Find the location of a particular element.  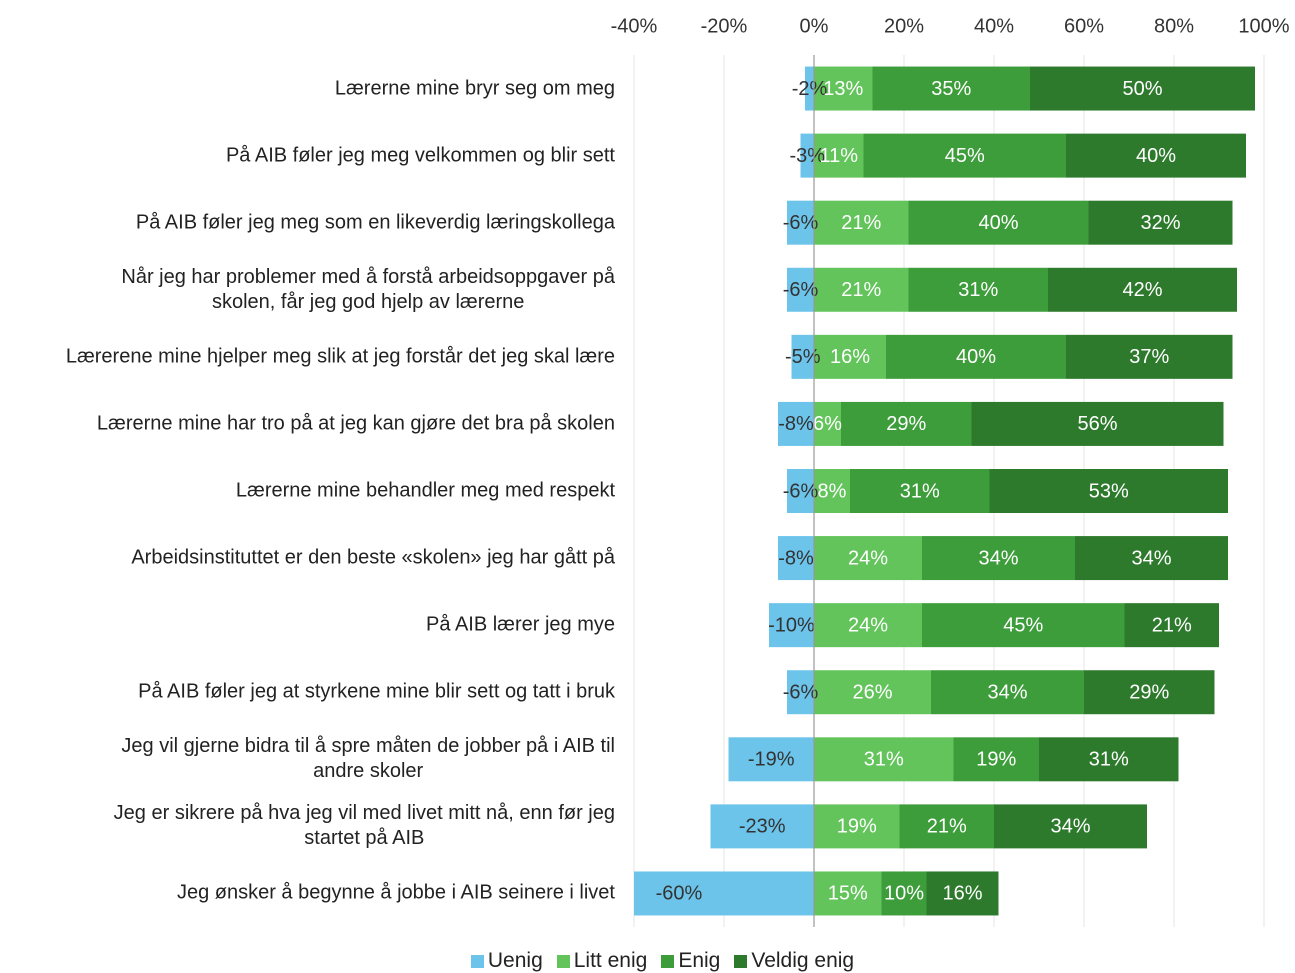

data-label: -3% is located at coordinates (807, 156).